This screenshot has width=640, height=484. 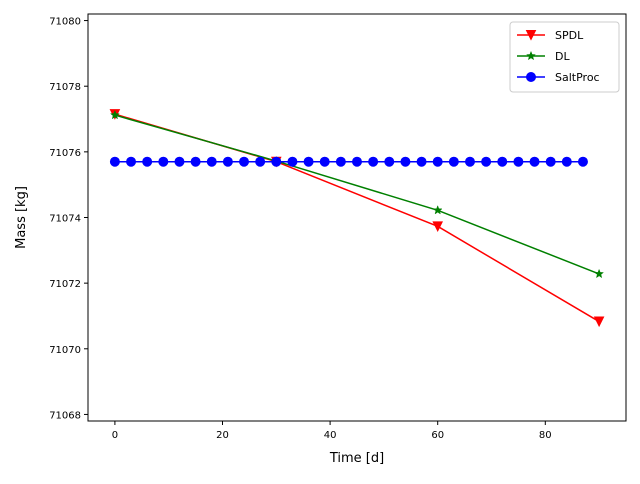 What do you see at coordinates (356, 458) in the screenshot?
I see `x-axis-label: Time [d]` at bounding box center [356, 458].